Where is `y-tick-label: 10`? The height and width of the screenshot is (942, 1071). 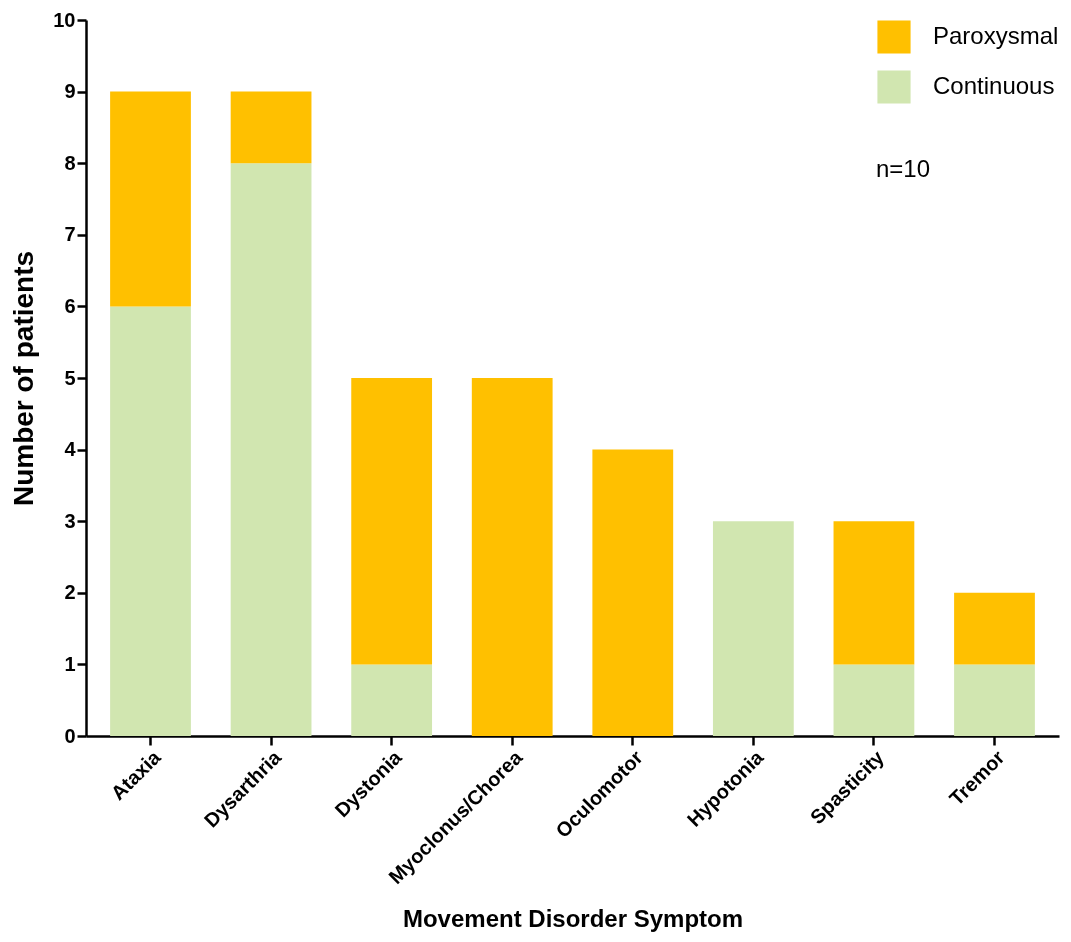
y-tick-label: 10 is located at coordinates (64, 19).